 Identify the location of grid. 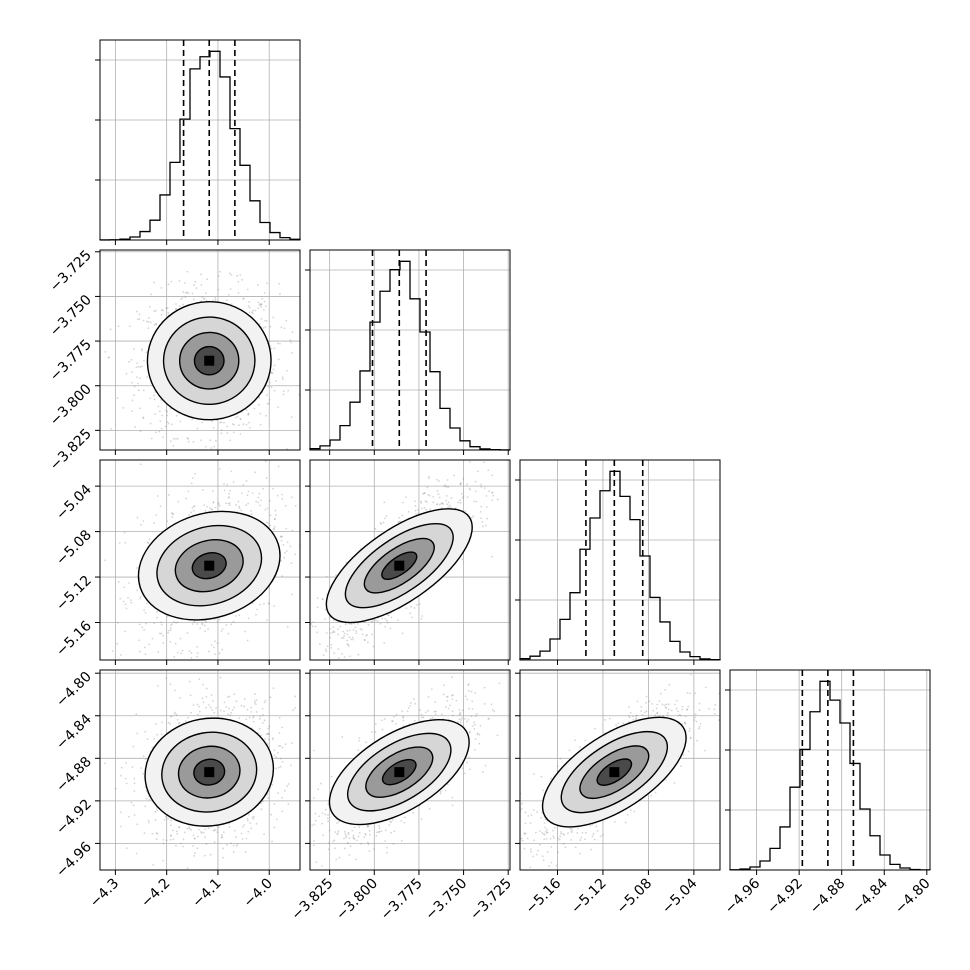
(410, 770).